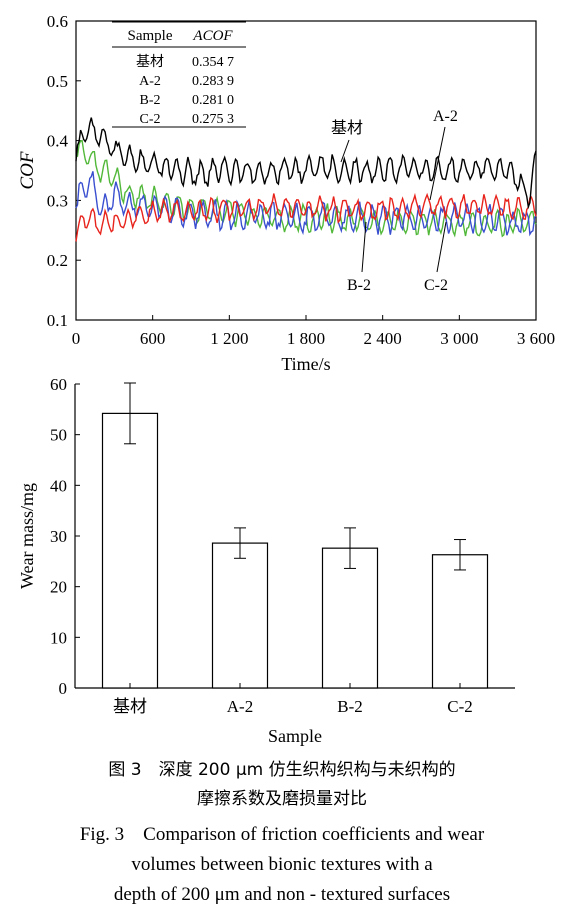 The width and height of the screenshot is (564, 915). What do you see at coordinates (282, 799) in the screenshot?
I see `caption-cn-line2: 摩擦系数及磨损量对比` at bounding box center [282, 799].